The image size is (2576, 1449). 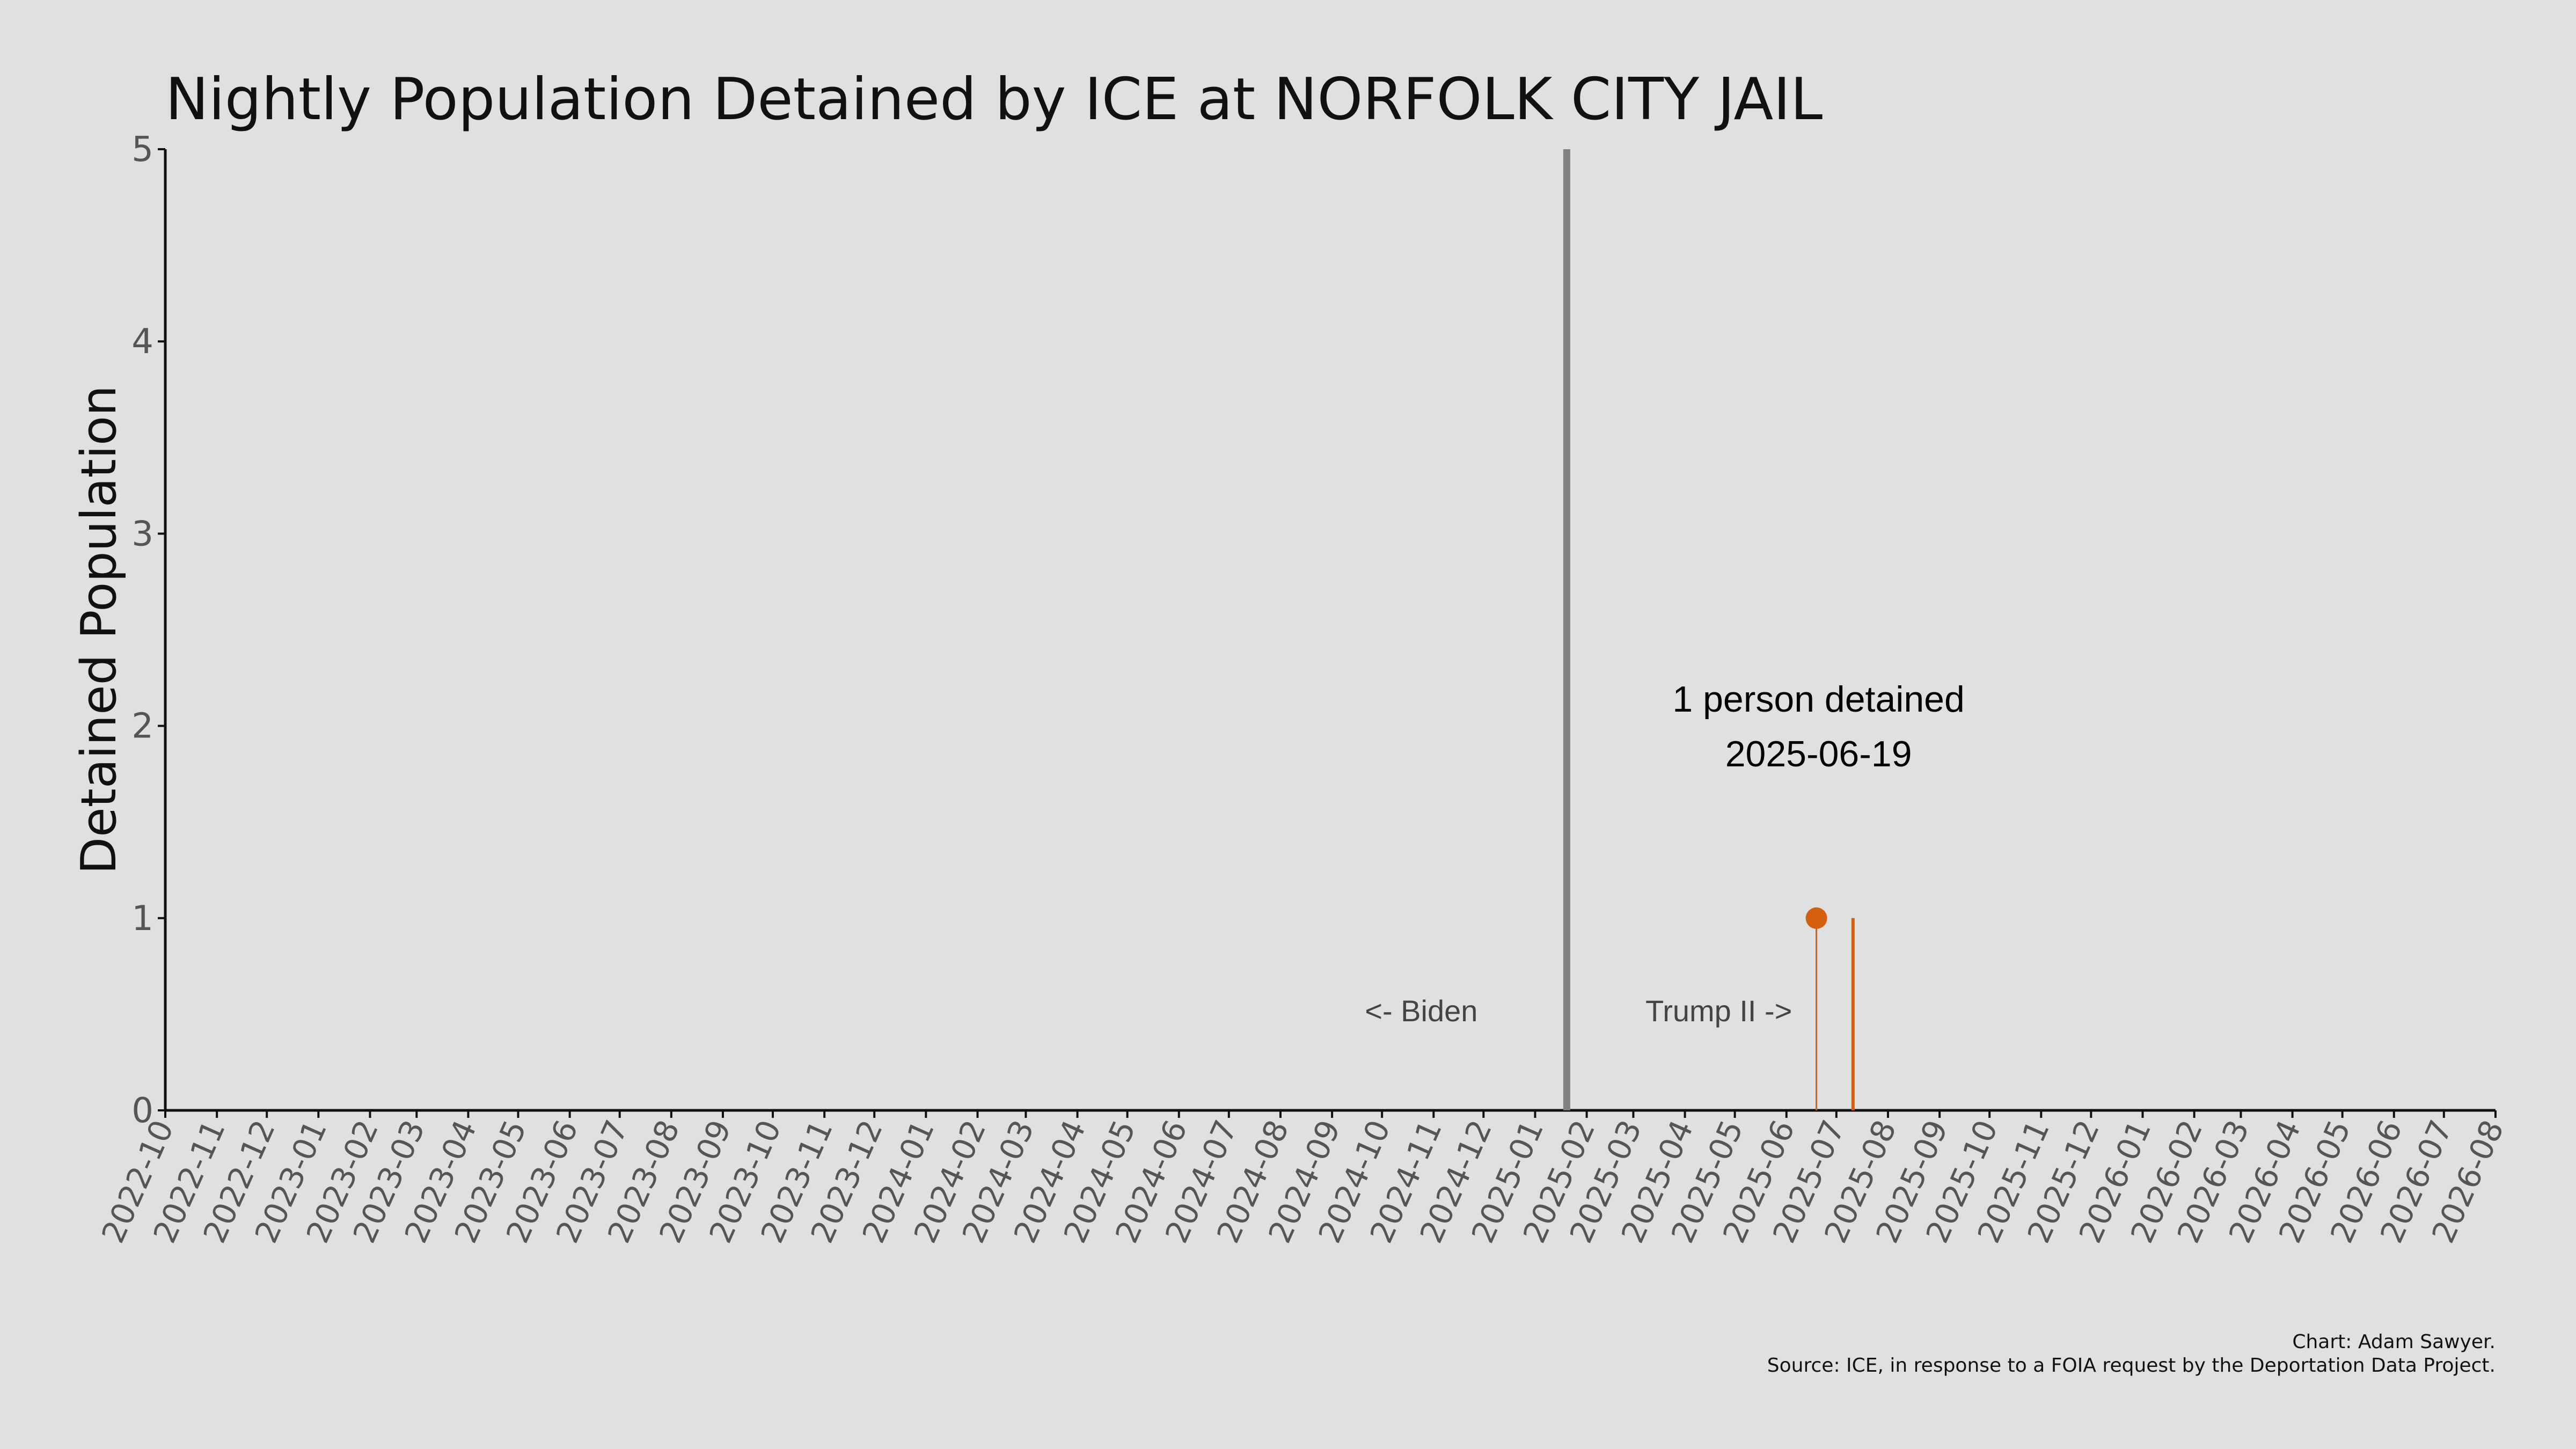 What do you see at coordinates (1818, 699) in the screenshot?
I see `highlight-count-label: 1 person detained` at bounding box center [1818, 699].